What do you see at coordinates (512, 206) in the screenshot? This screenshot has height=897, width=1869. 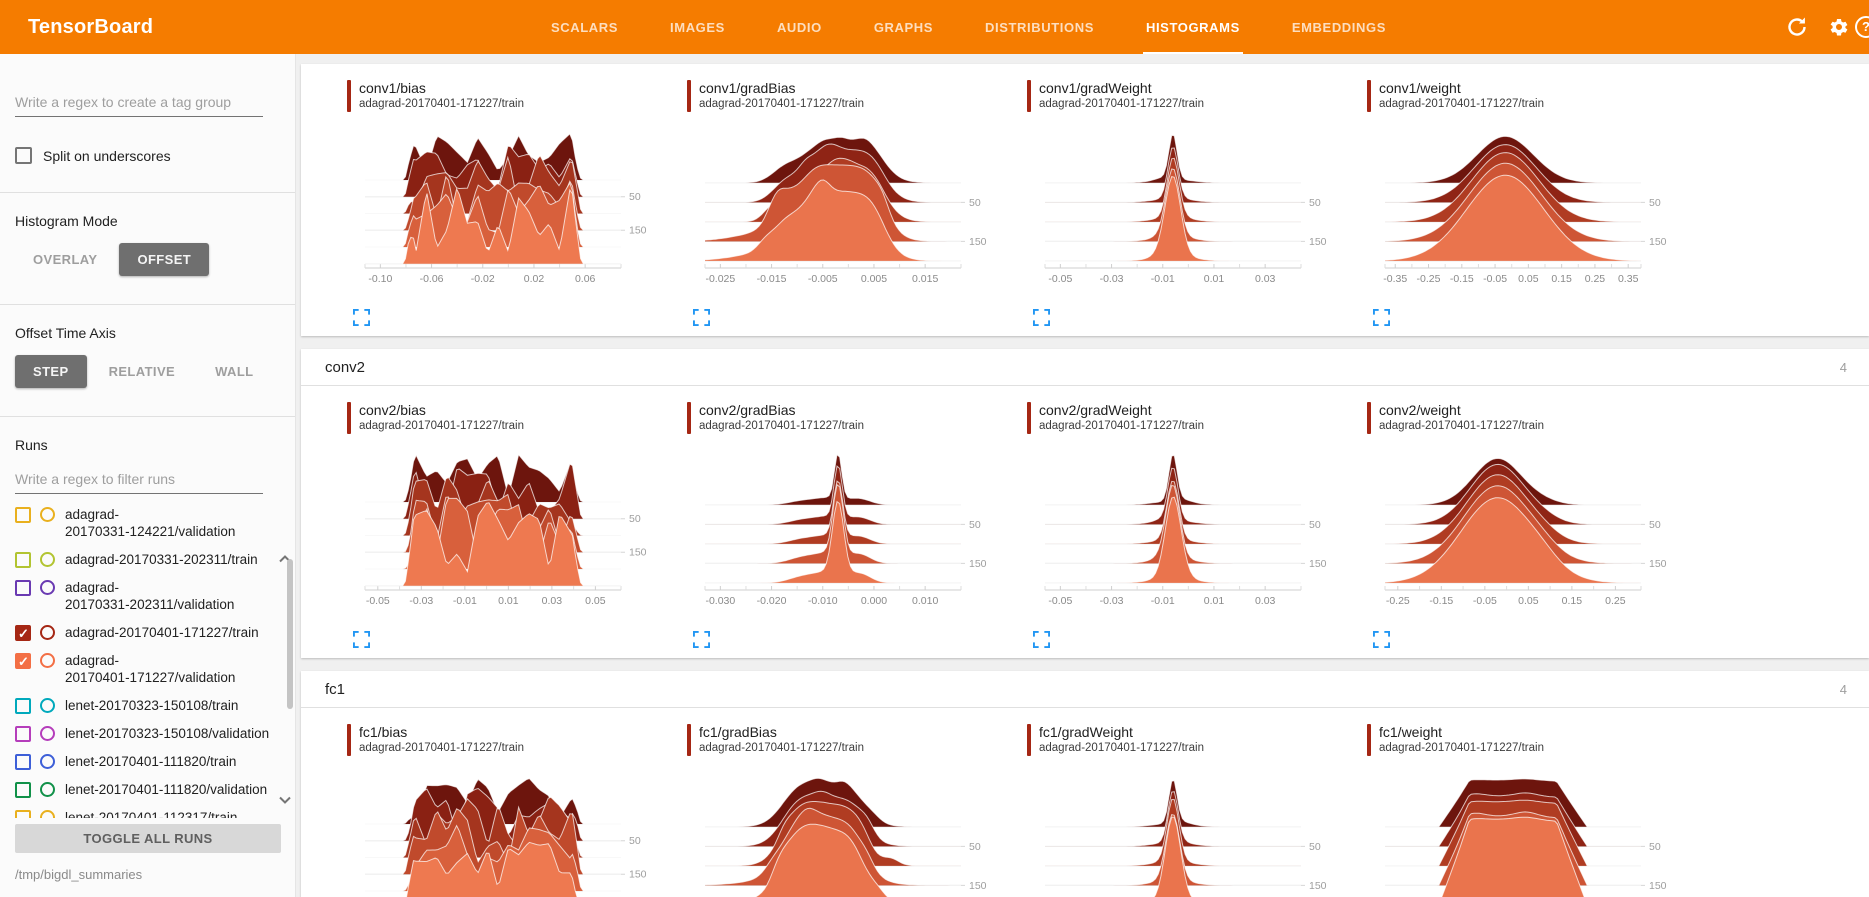 I see `histogram-plot: 50 150 -0.10 -0.06 -0.02 0.02 0.06` at bounding box center [512, 206].